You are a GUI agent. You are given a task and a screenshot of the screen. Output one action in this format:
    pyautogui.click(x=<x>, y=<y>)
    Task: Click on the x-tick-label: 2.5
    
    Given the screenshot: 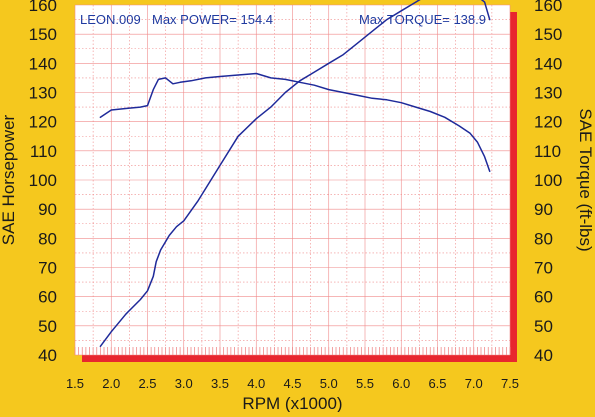 What is the action you would take?
    pyautogui.click(x=147, y=383)
    